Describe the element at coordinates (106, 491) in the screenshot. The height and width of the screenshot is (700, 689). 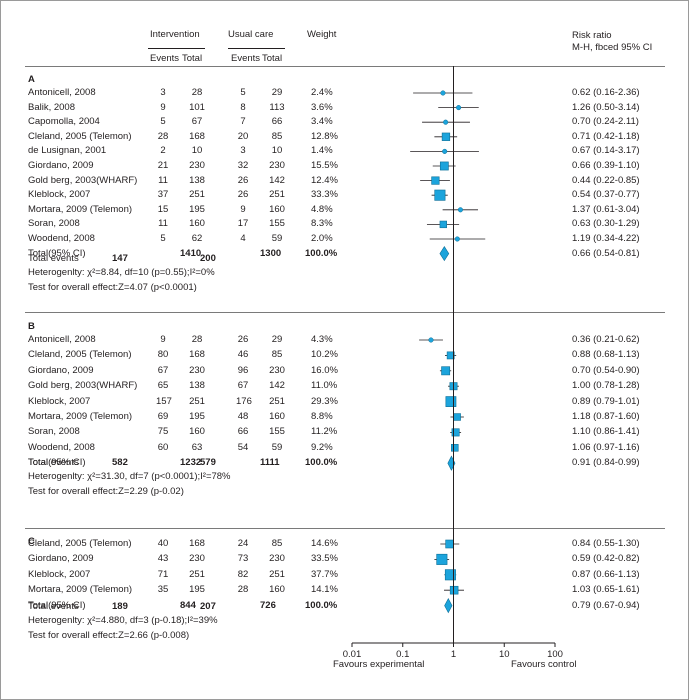
I see `overall-effect: Test for overall effect:Z=2.29 (p-0.02)` at that location.